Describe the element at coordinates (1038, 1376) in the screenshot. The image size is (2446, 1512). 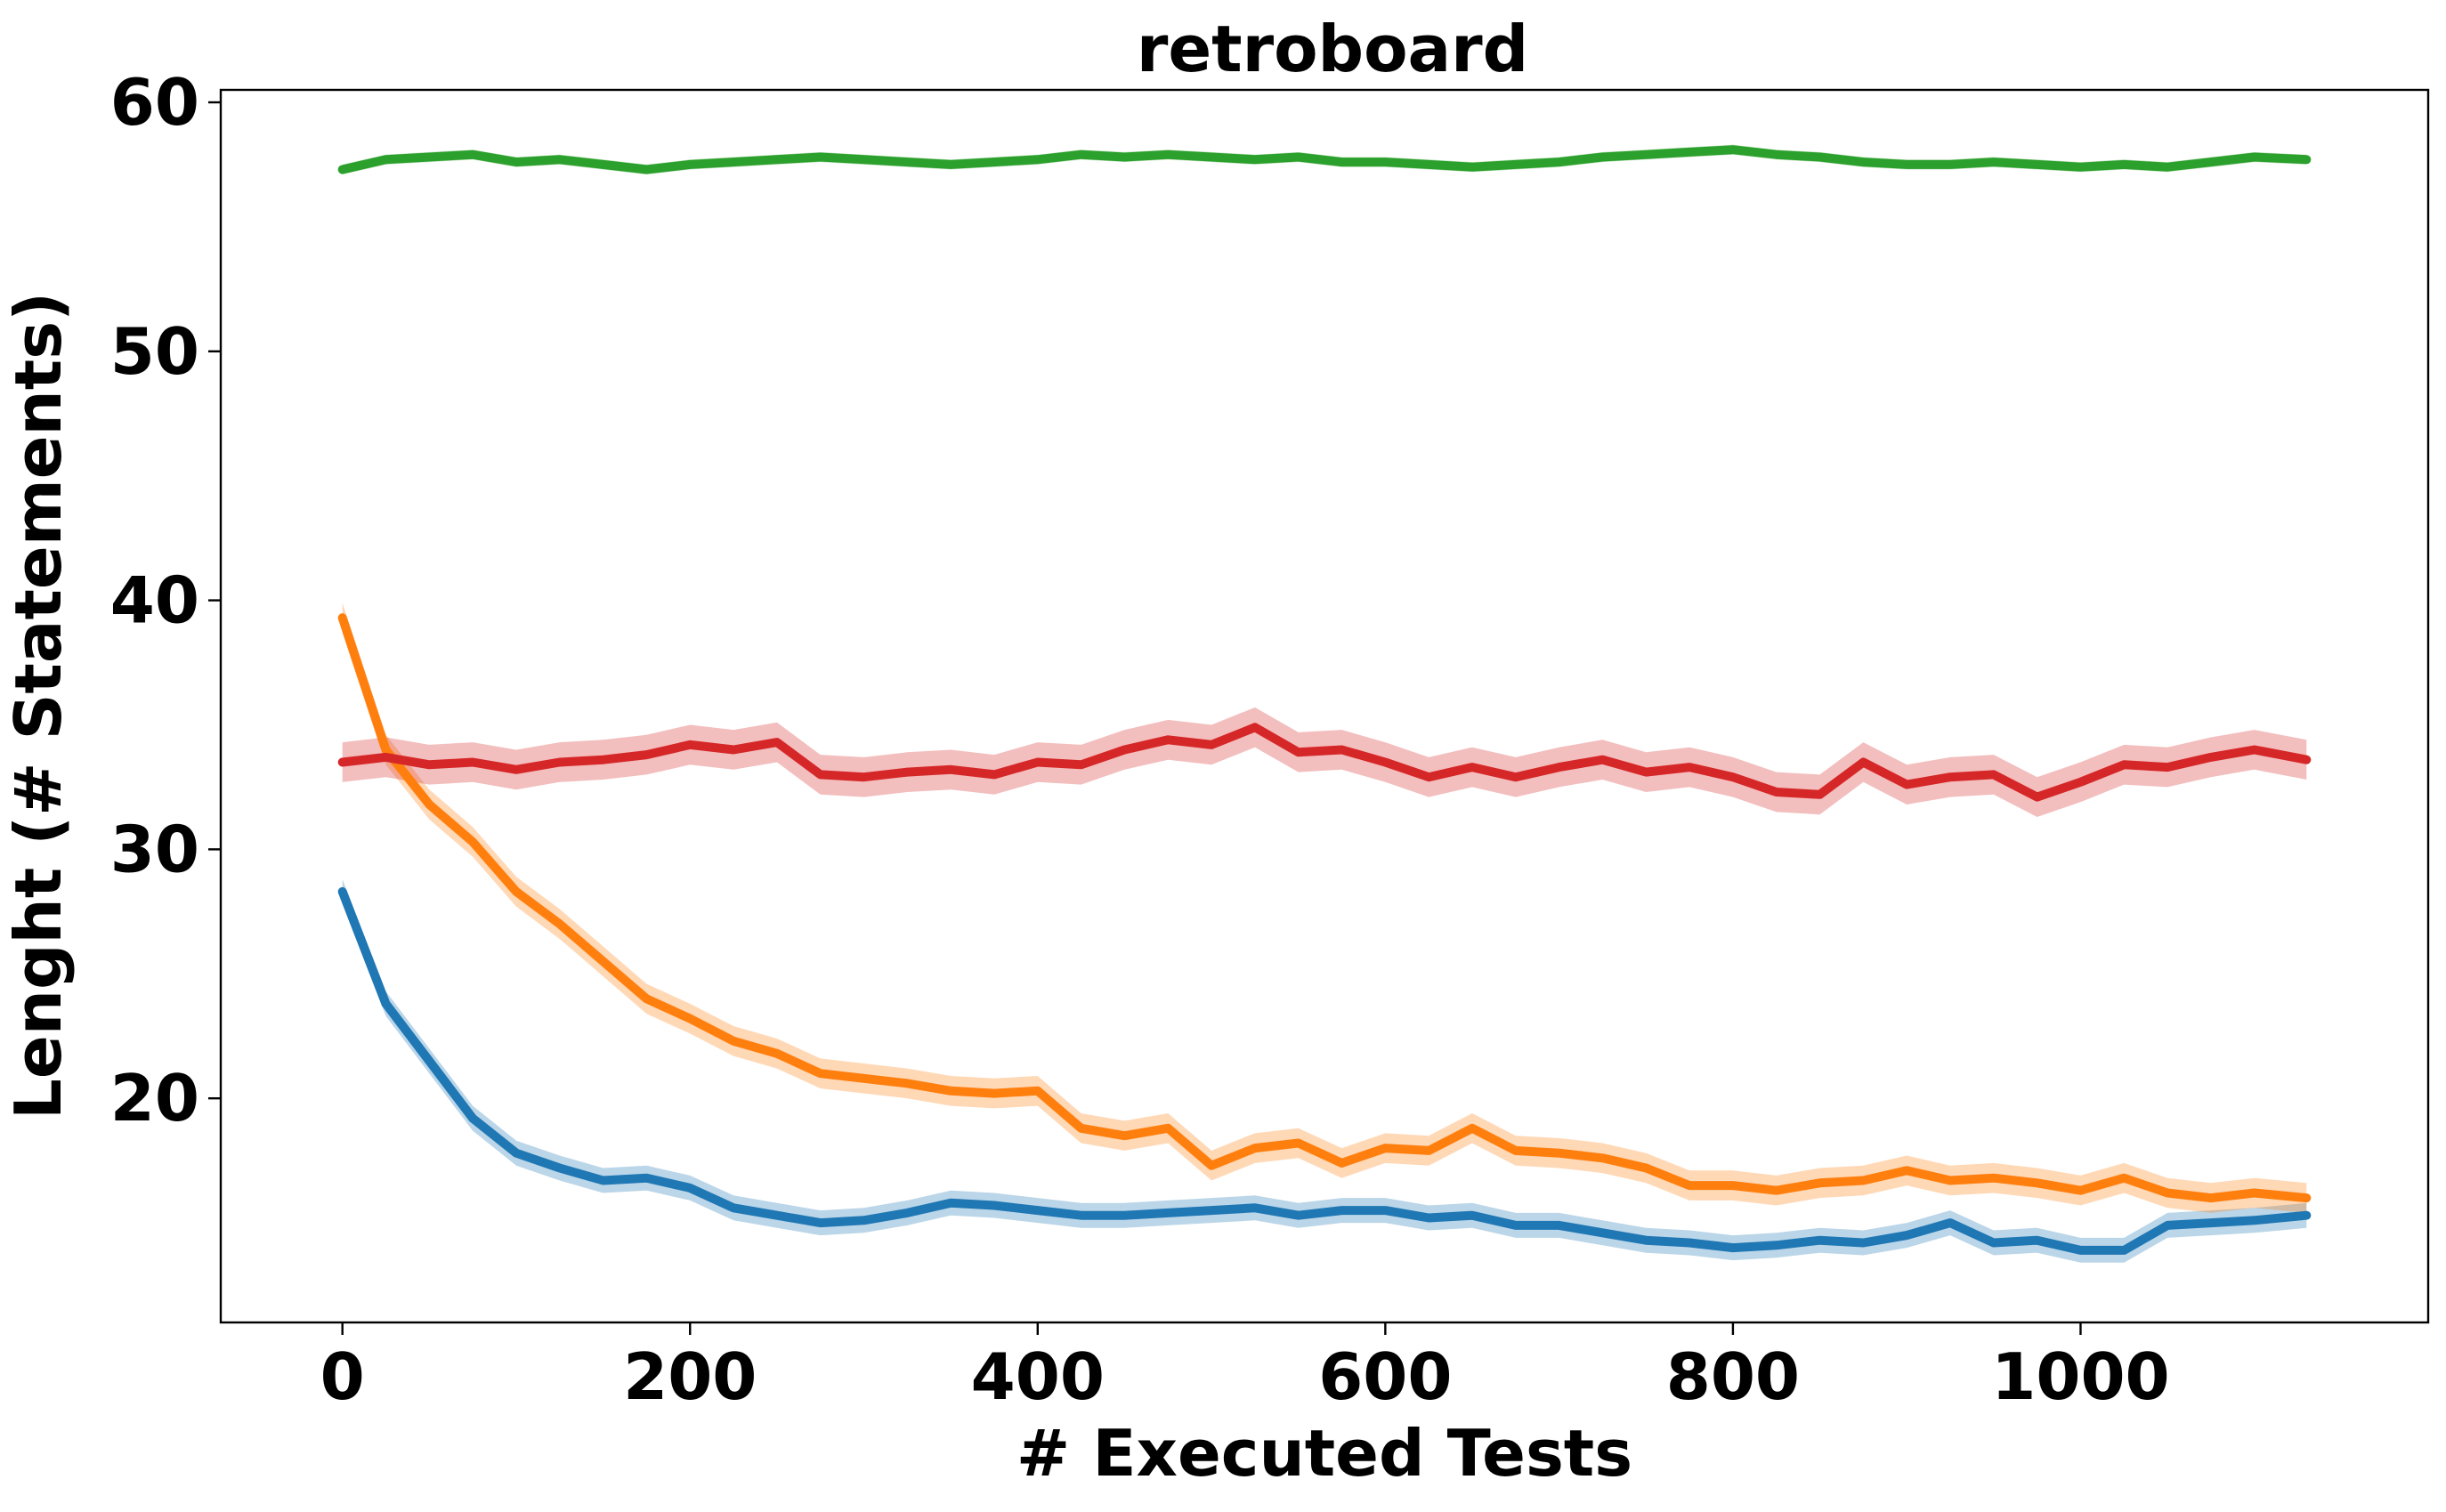
I see `x-tick-label: 400` at that location.